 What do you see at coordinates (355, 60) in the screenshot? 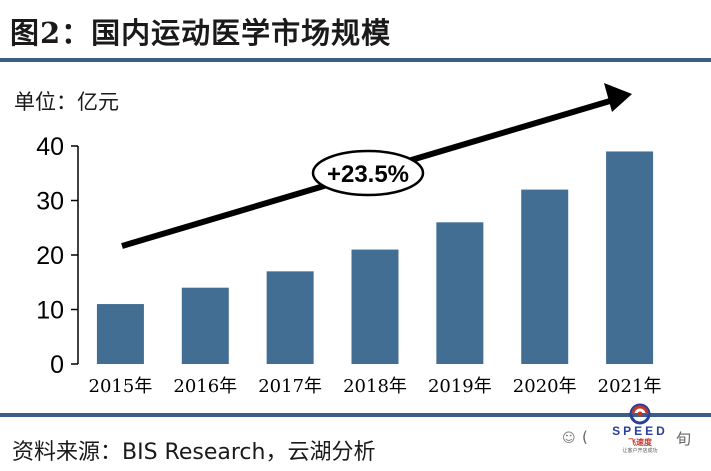
I see `title-divider` at bounding box center [355, 60].